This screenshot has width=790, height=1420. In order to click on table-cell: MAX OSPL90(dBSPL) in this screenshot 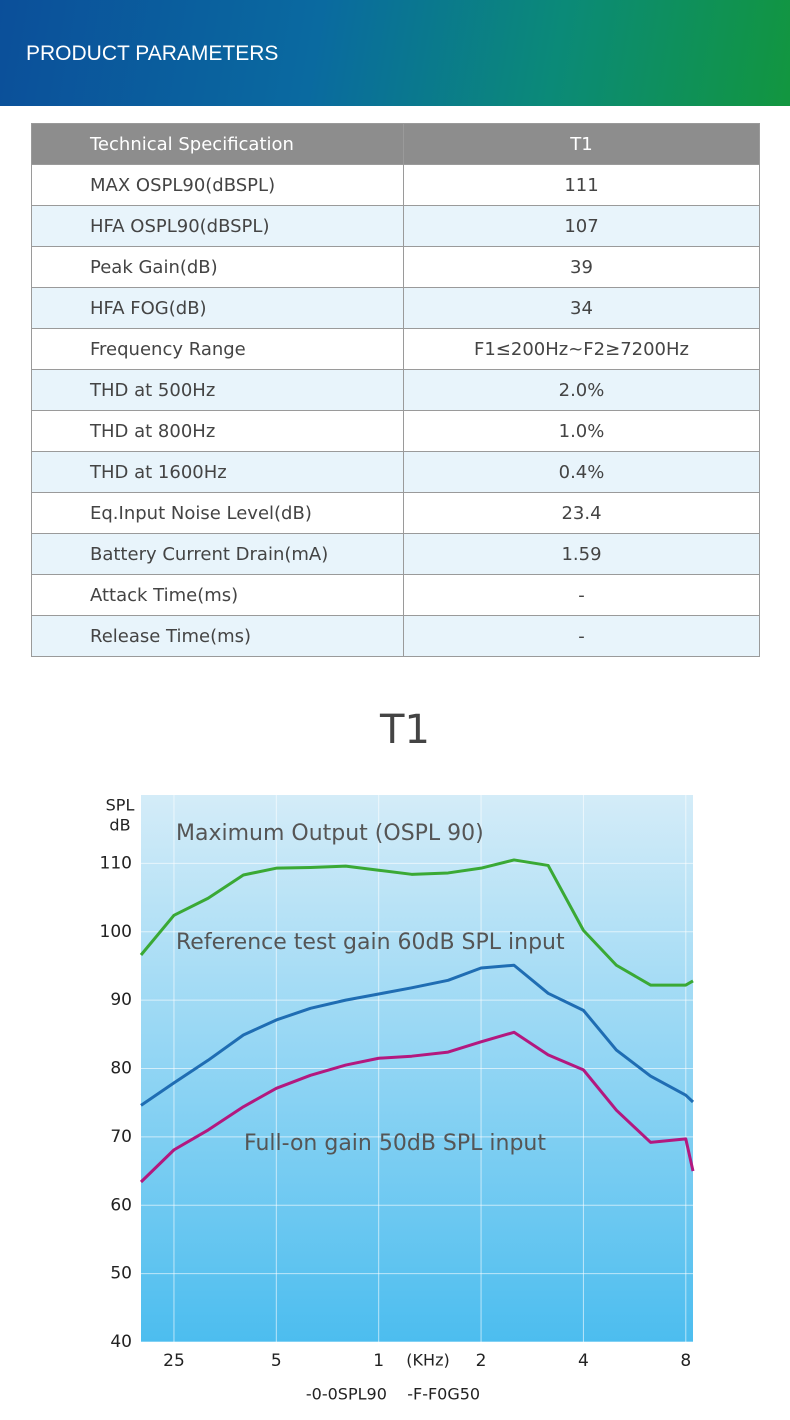, I will do `click(217, 185)`.